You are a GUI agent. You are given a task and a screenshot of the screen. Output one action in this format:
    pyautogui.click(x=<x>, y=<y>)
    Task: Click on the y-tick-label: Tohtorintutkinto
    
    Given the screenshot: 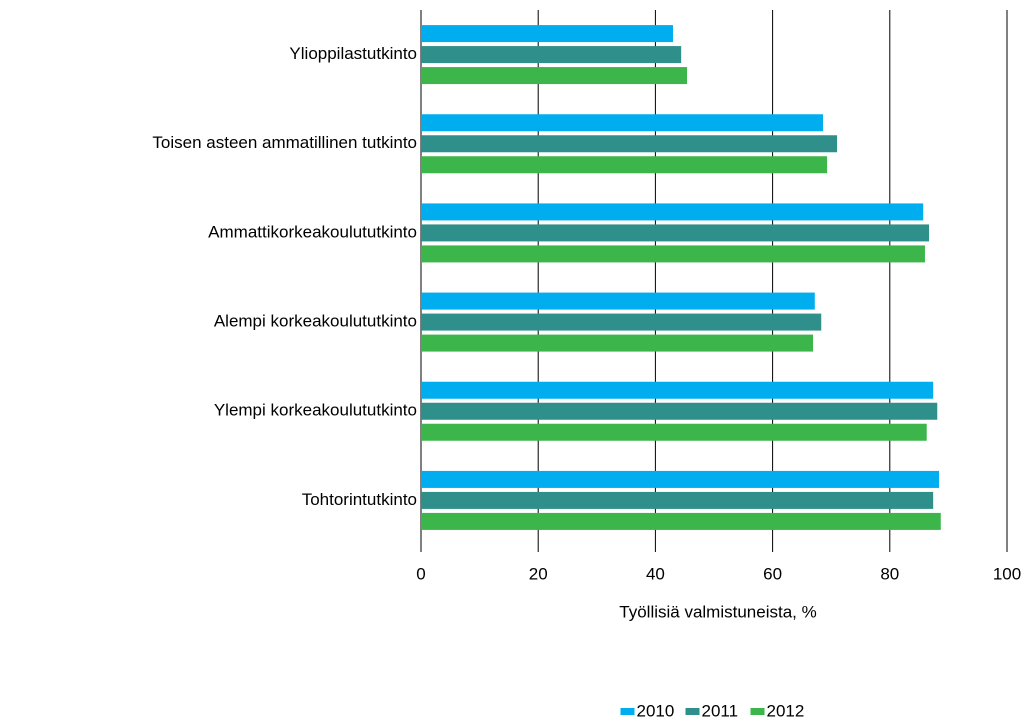 What is the action you would take?
    pyautogui.click(x=359, y=499)
    